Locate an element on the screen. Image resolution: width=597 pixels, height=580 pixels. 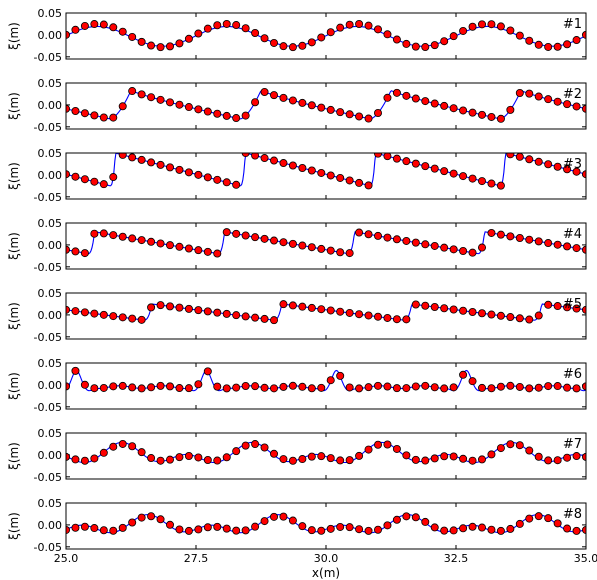
panel-label: #5 is located at coordinates (572, 304).